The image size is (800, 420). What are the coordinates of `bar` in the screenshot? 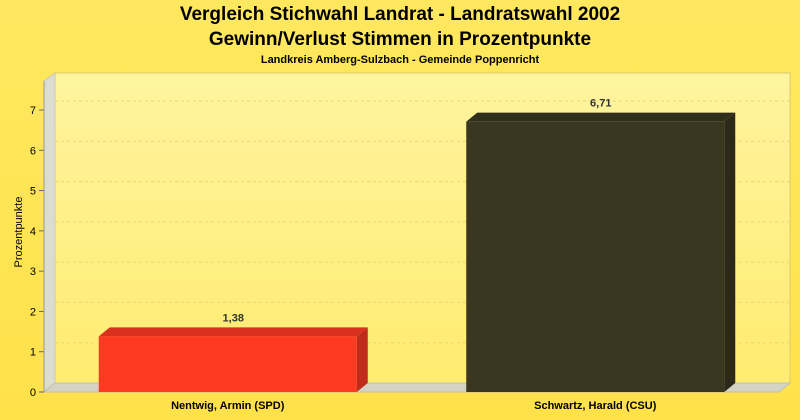 It's located at (233, 359).